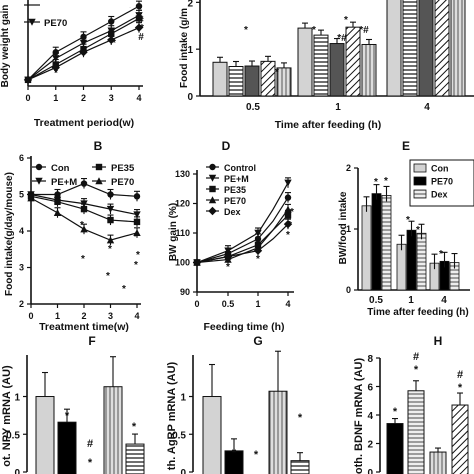 Image resolution: width=474 pixels, height=474 pixels. What do you see at coordinates (406, 146) in the screenshot?
I see `panel-label: E` at bounding box center [406, 146].